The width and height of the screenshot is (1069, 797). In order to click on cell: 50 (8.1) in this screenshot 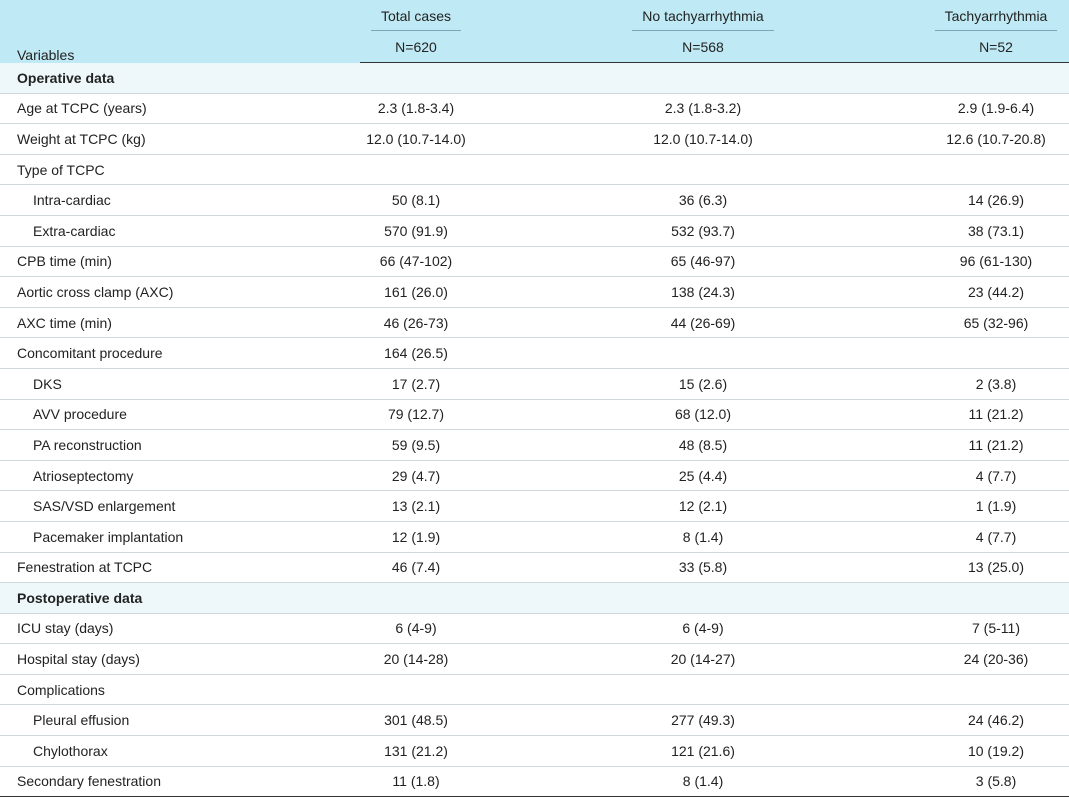, I will do `click(416, 200)`.